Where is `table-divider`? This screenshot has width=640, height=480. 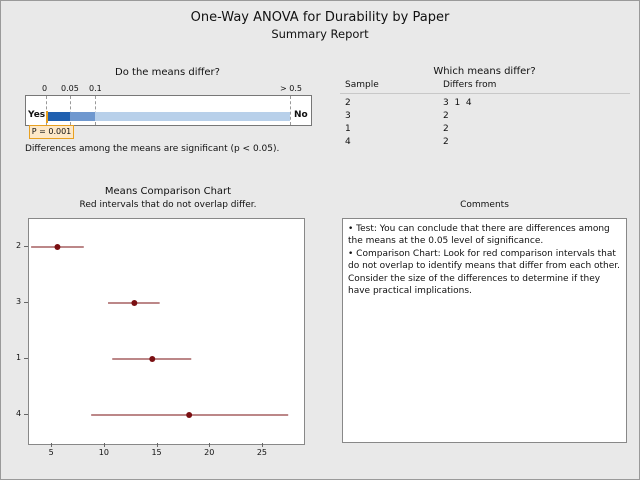 table-divider is located at coordinates (485, 93).